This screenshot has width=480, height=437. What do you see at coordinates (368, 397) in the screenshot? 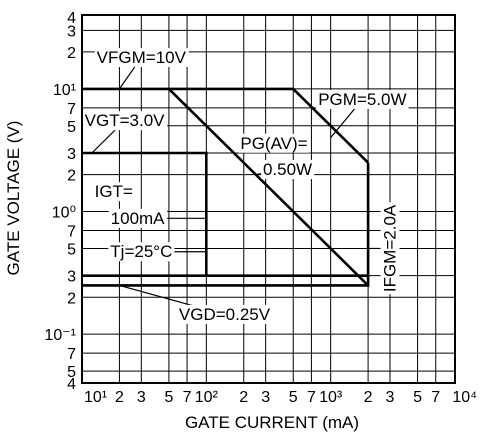
I see `x-tick-label-11: 2` at bounding box center [368, 397].